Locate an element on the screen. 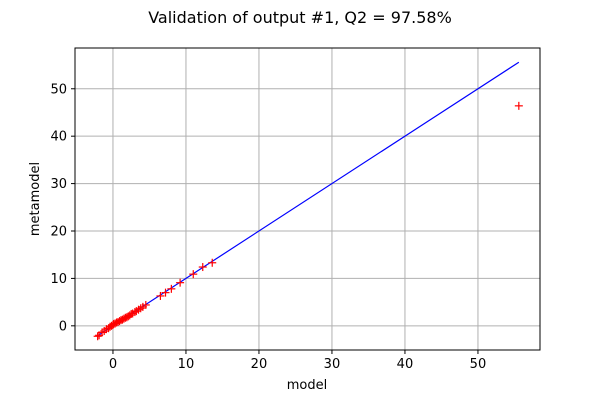 Image resolution: width=600 pixels, height=400 pixels. chart-title: Validation of output #1, Q2 = 97.58% is located at coordinates (300, 17).